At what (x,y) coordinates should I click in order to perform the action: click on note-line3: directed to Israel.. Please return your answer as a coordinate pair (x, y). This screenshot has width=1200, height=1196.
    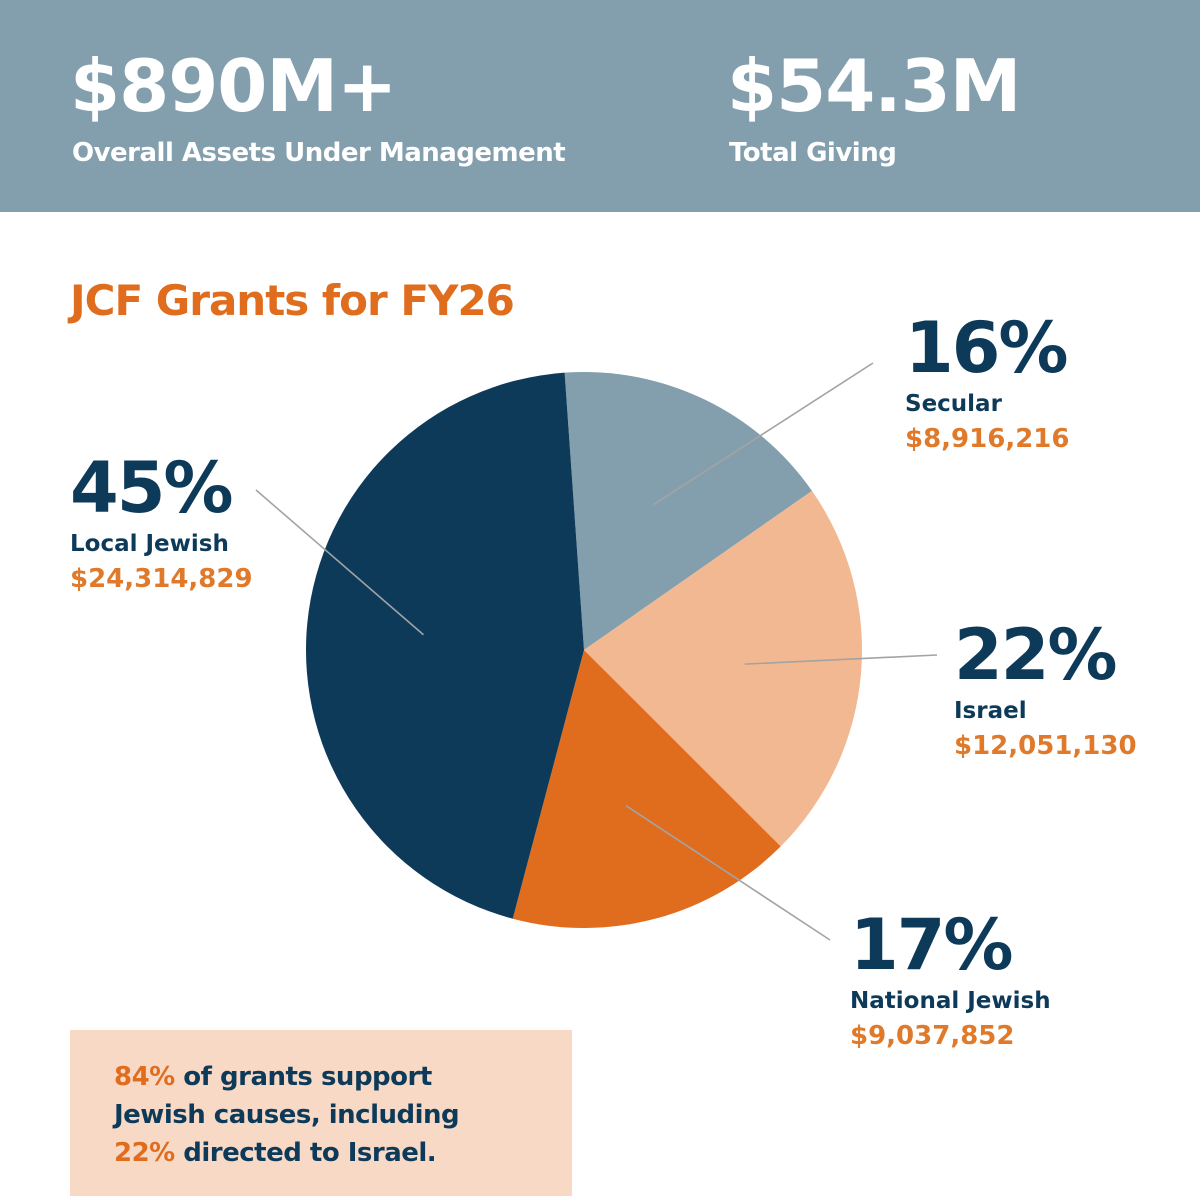
    Looking at the image, I should click on (305, 1153).